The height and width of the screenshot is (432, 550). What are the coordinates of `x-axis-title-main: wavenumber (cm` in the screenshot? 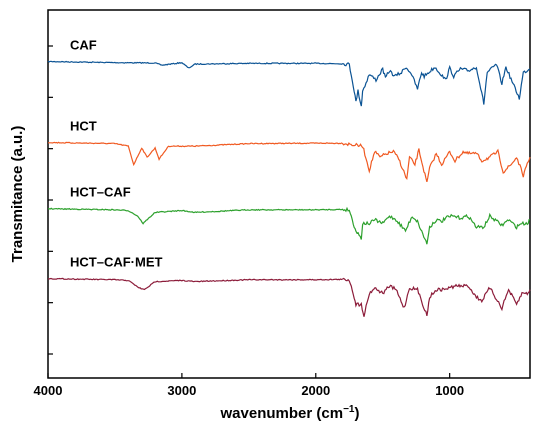 It's located at (282, 413).